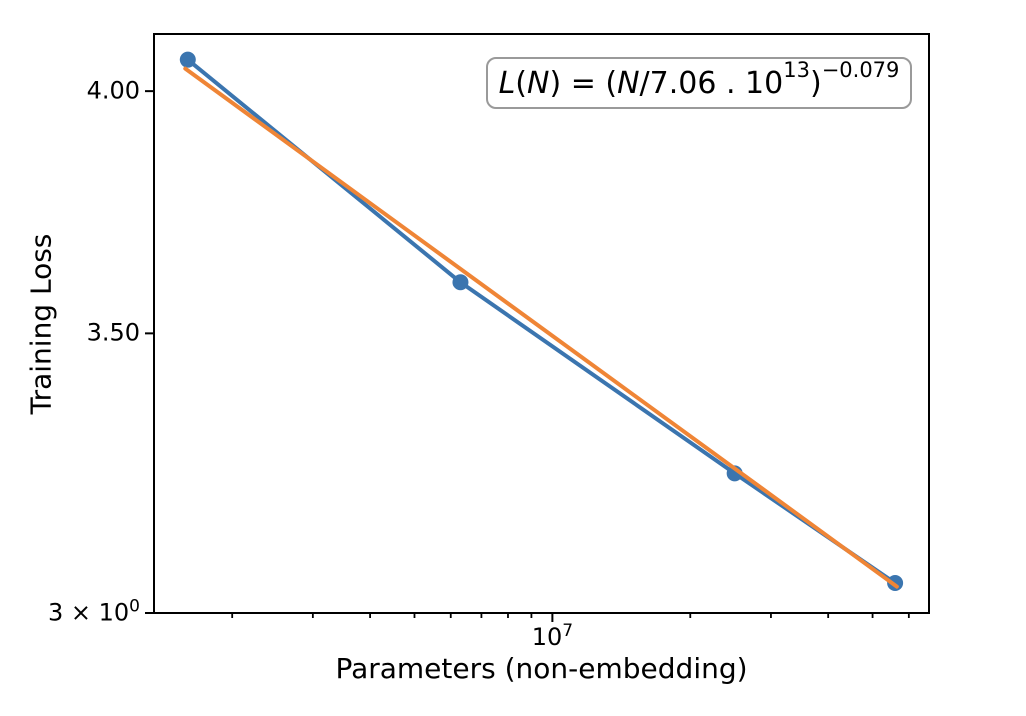 This screenshot has height=716, width=1026. Describe the element at coordinates (552, 636) in the screenshot. I see `x-tick-label: 107` at that location.